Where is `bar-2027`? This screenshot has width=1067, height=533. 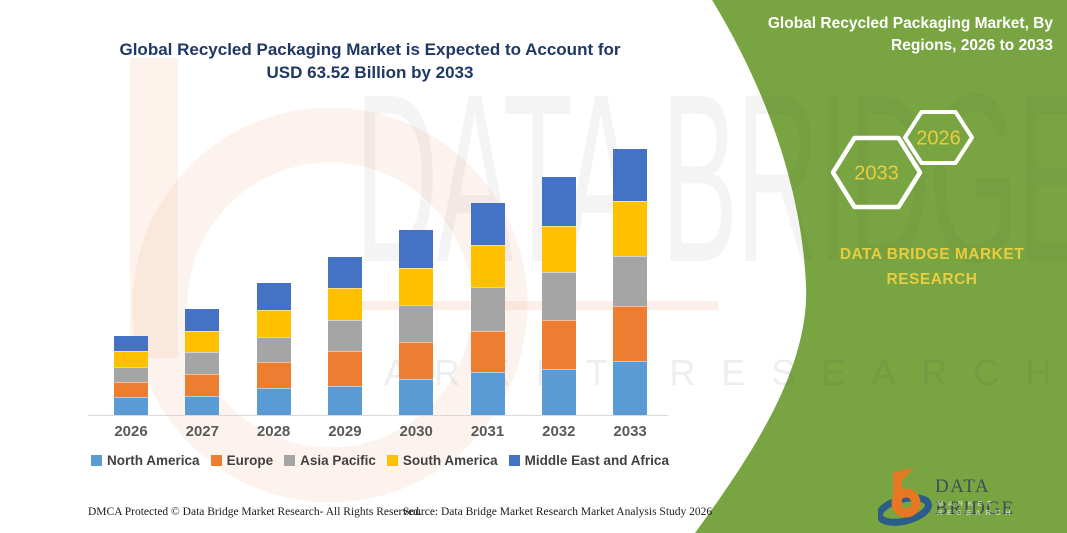
bar-2027 is located at coordinates (202, 361).